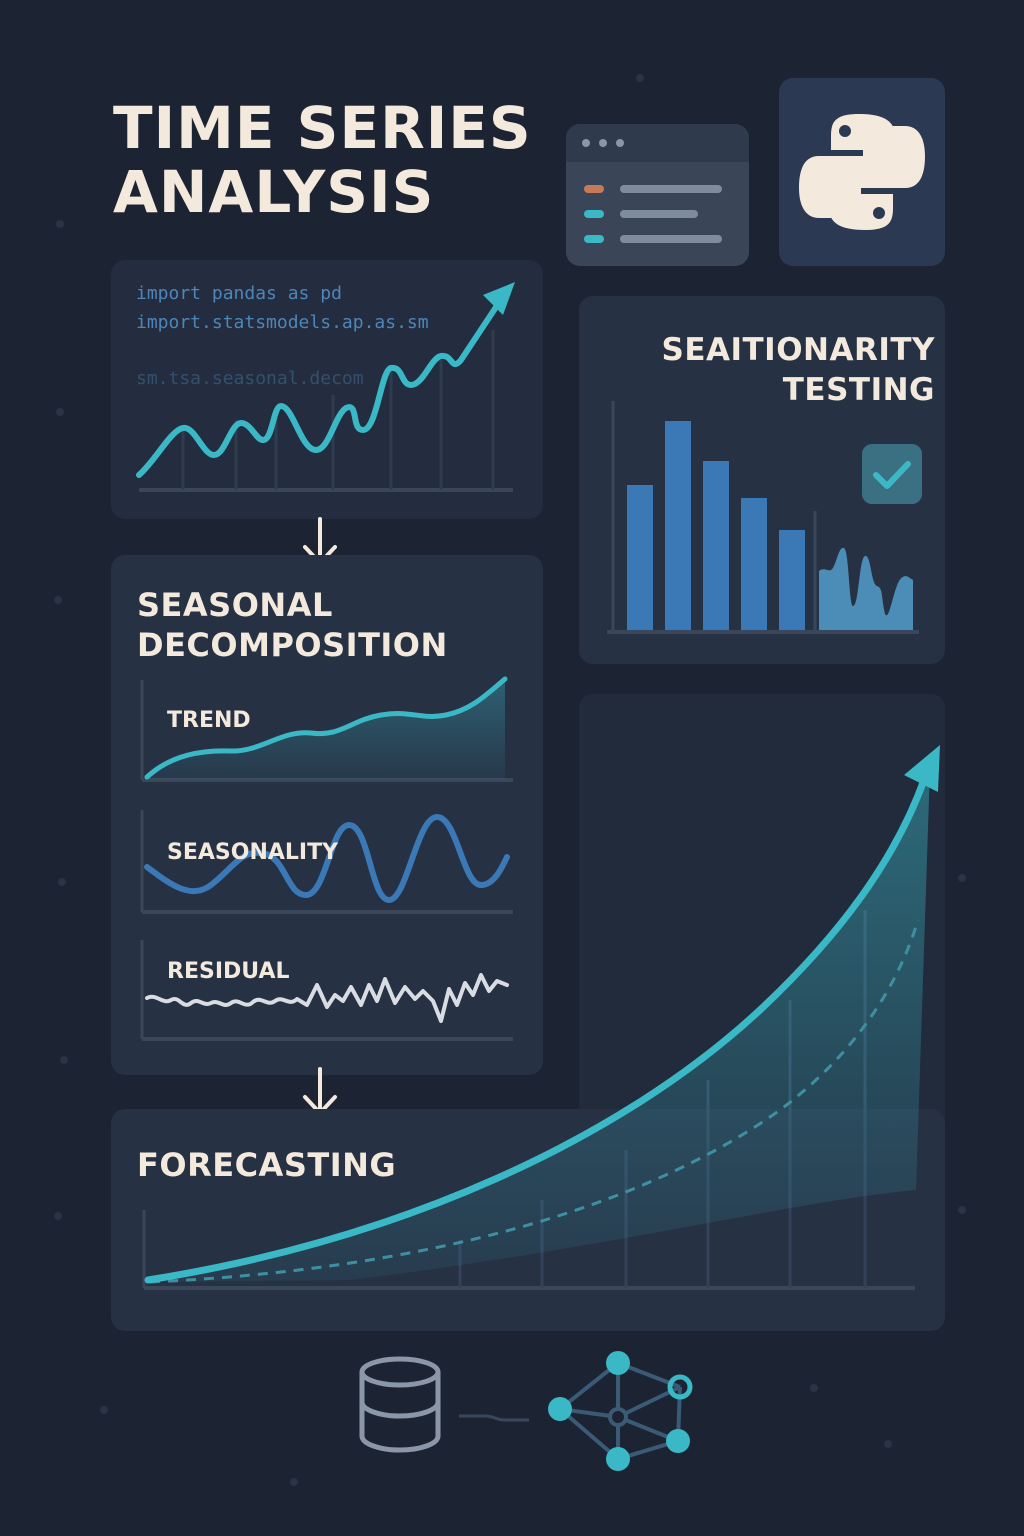 Image resolution: width=1024 pixels, height=1536 pixels. What do you see at coordinates (620, 1411) in the screenshot?
I see `network-graph-icon` at bounding box center [620, 1411].